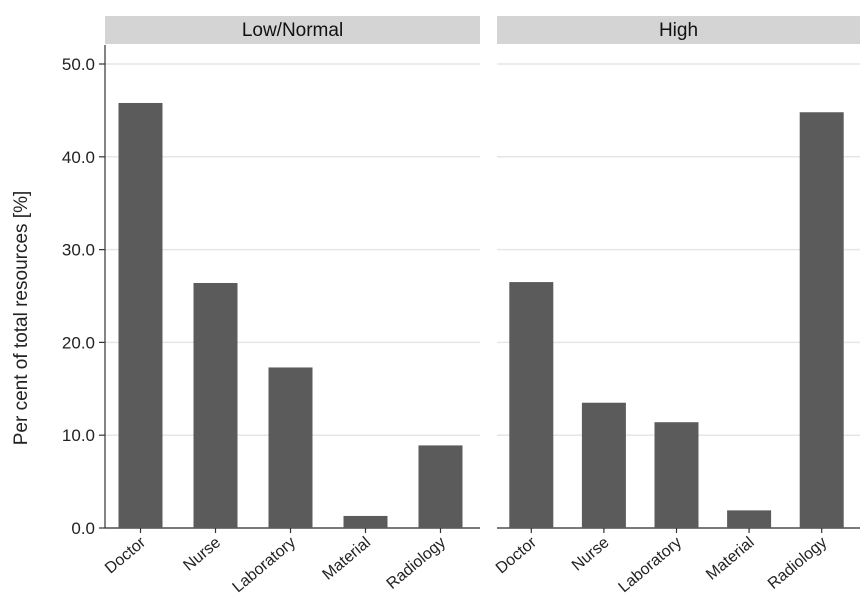 Image resolution: width=860 pixels, height=605 pixels. What do you see at coordinates (78, 250) in the screenshot?
I see `y-tick-label: 30.0` at bounding box center [78, 250].